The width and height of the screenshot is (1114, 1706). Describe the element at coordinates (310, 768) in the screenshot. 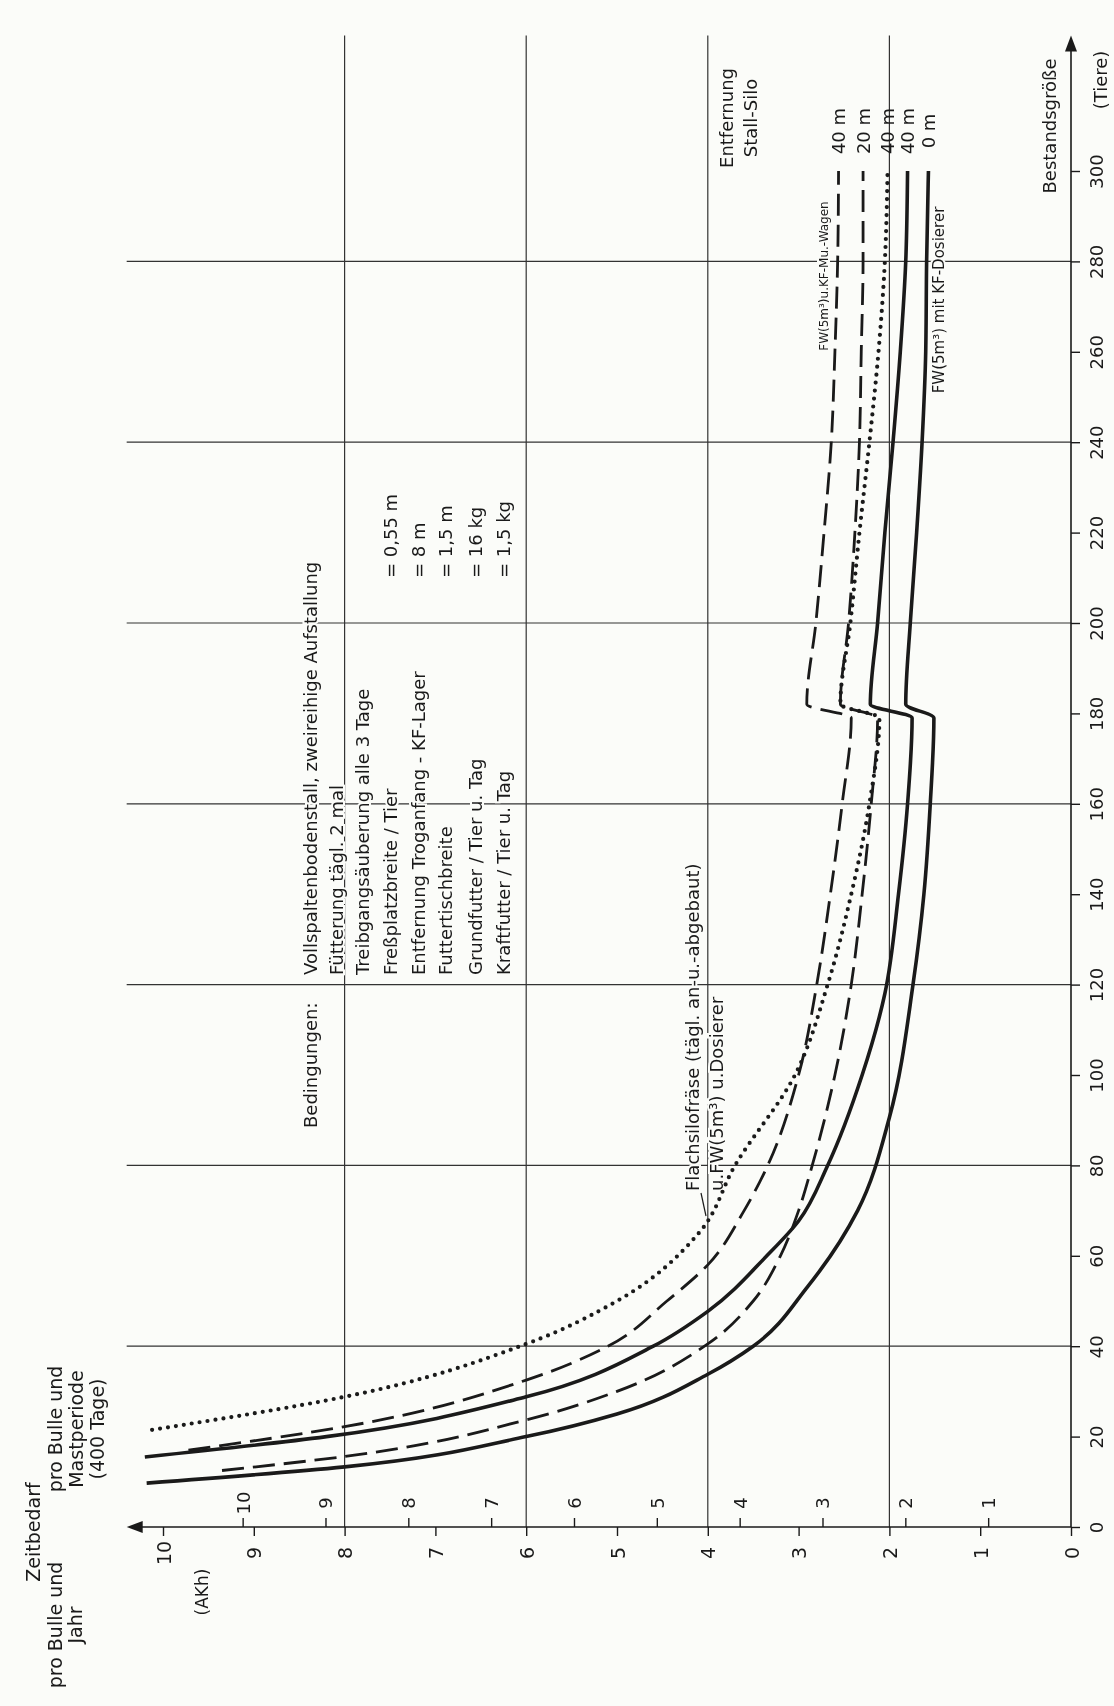

I see `annotation: Vollspaltenbodenstall, zweireihige Aufstallung` at that location.